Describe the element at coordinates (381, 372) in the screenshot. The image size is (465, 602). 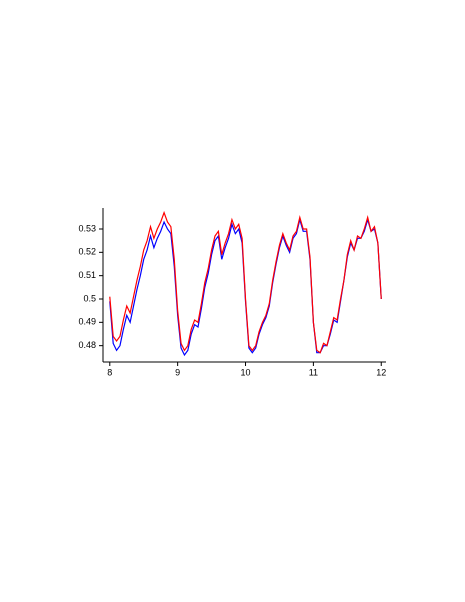
I see `x-tick-label: 12` at that location.